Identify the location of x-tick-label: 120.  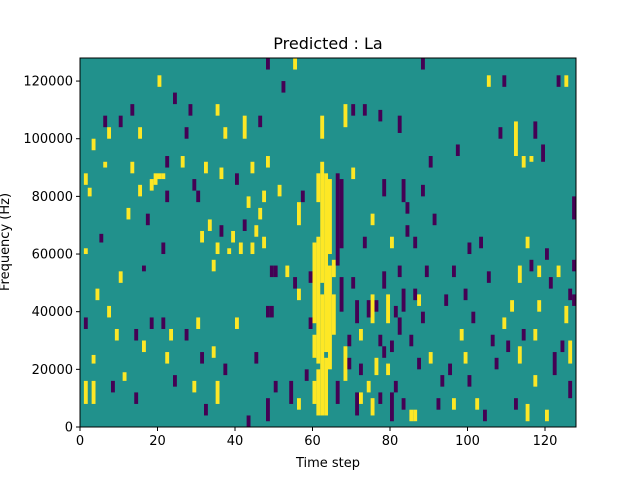
(545, 441).